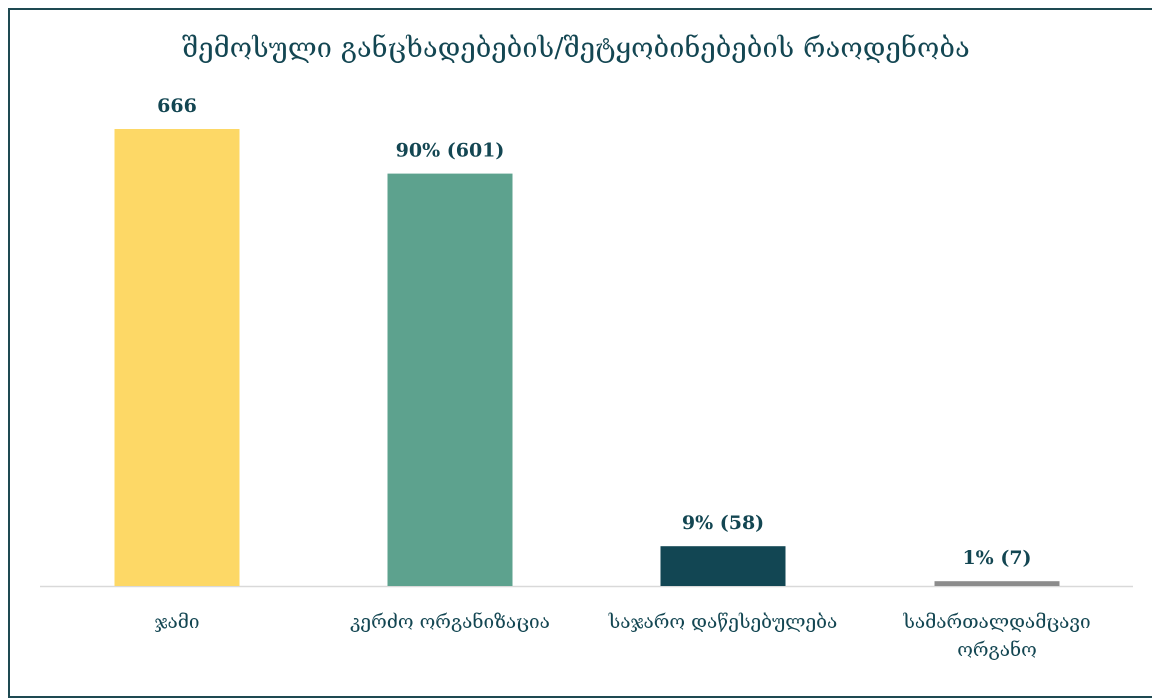 This screenshot has width=1152, height=698. Describe the element at coordinates (450, 151) in the screenshot. I see `data-label-2: 90% (601)` at that location.